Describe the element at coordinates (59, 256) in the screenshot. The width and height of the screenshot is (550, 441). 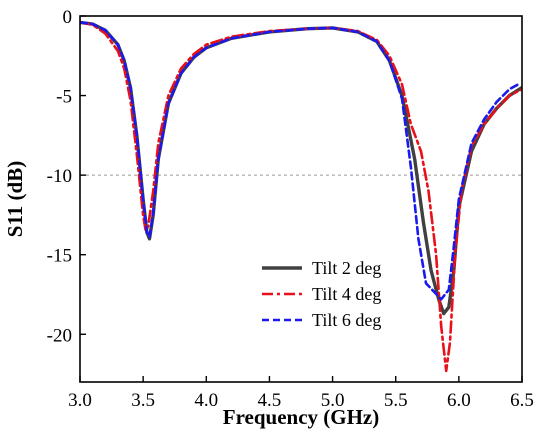
I see `y-tick-label: -15` at that location.